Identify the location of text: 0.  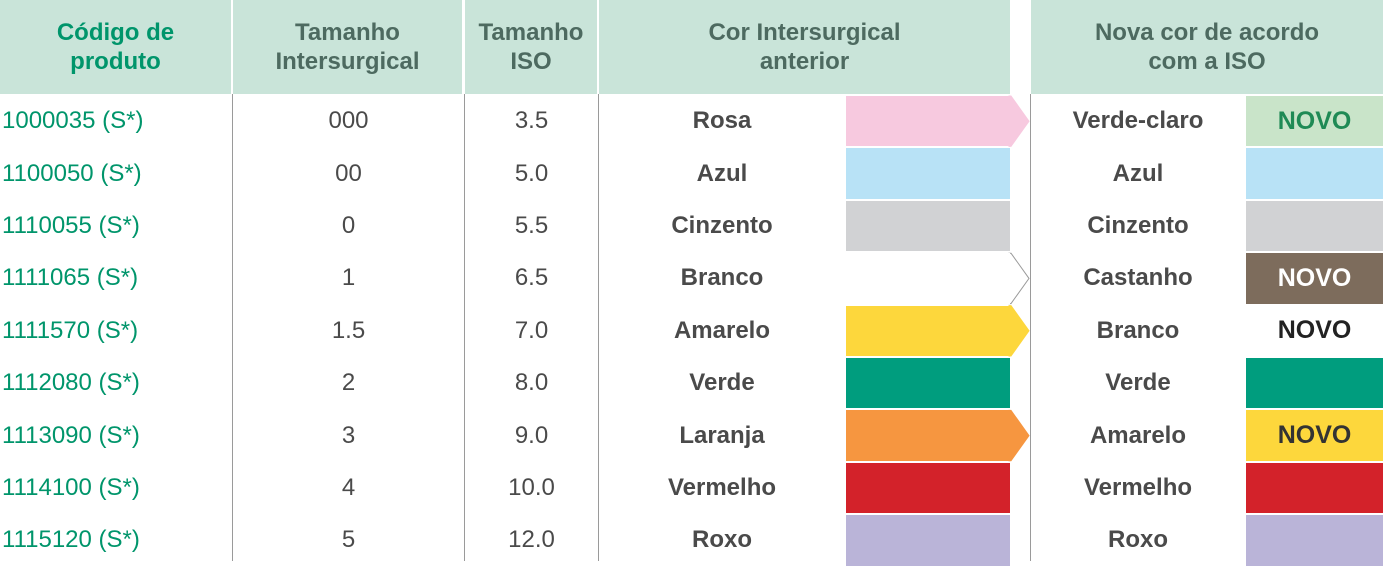
(348, 225).